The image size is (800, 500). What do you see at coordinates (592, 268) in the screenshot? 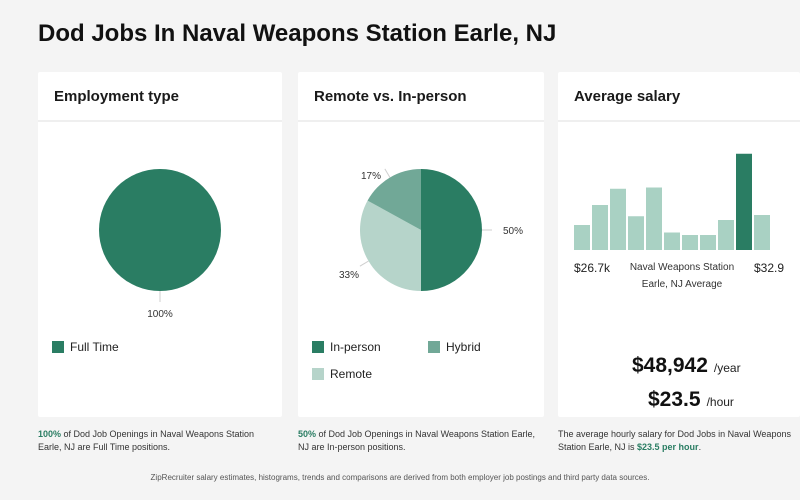
I see `histogram-min-label: $26.7k` at bounding box center [592, 268].